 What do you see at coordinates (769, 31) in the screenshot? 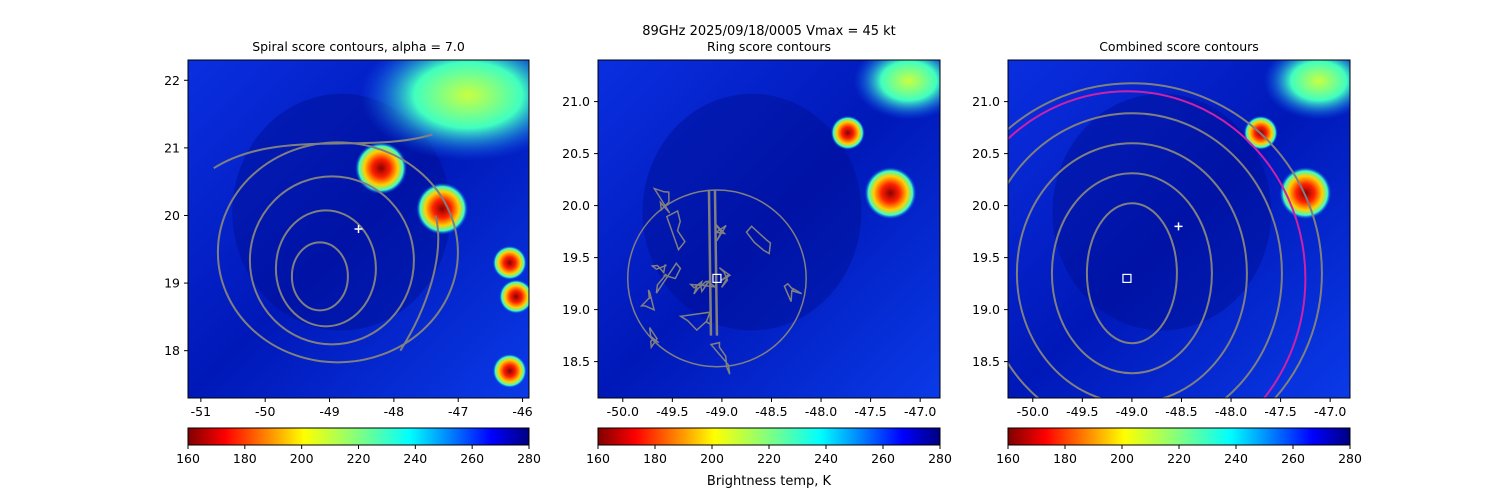
I see `figure-suptitle: 89GHz 2025/09/18/0005 Vmax = 45 kt` at bounding box center [769, 31].